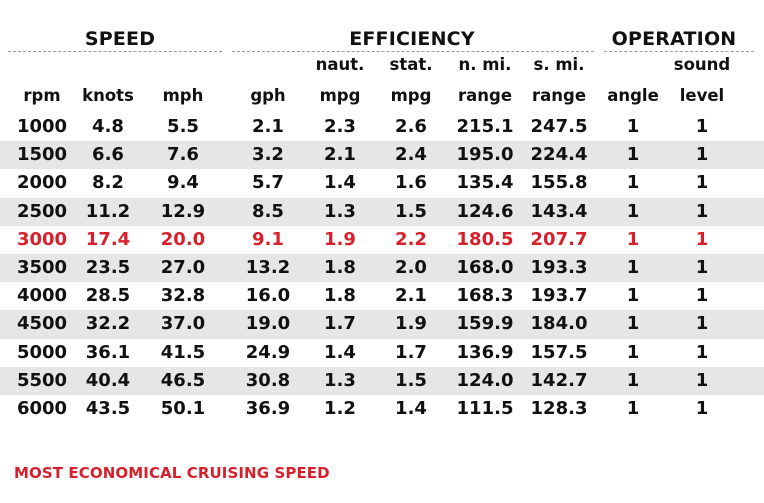 This screenshot has width=764, height=503. Describe the element at coordinates (183, 126) in the screenshot. I see `table-cell: 5.5` at that location.